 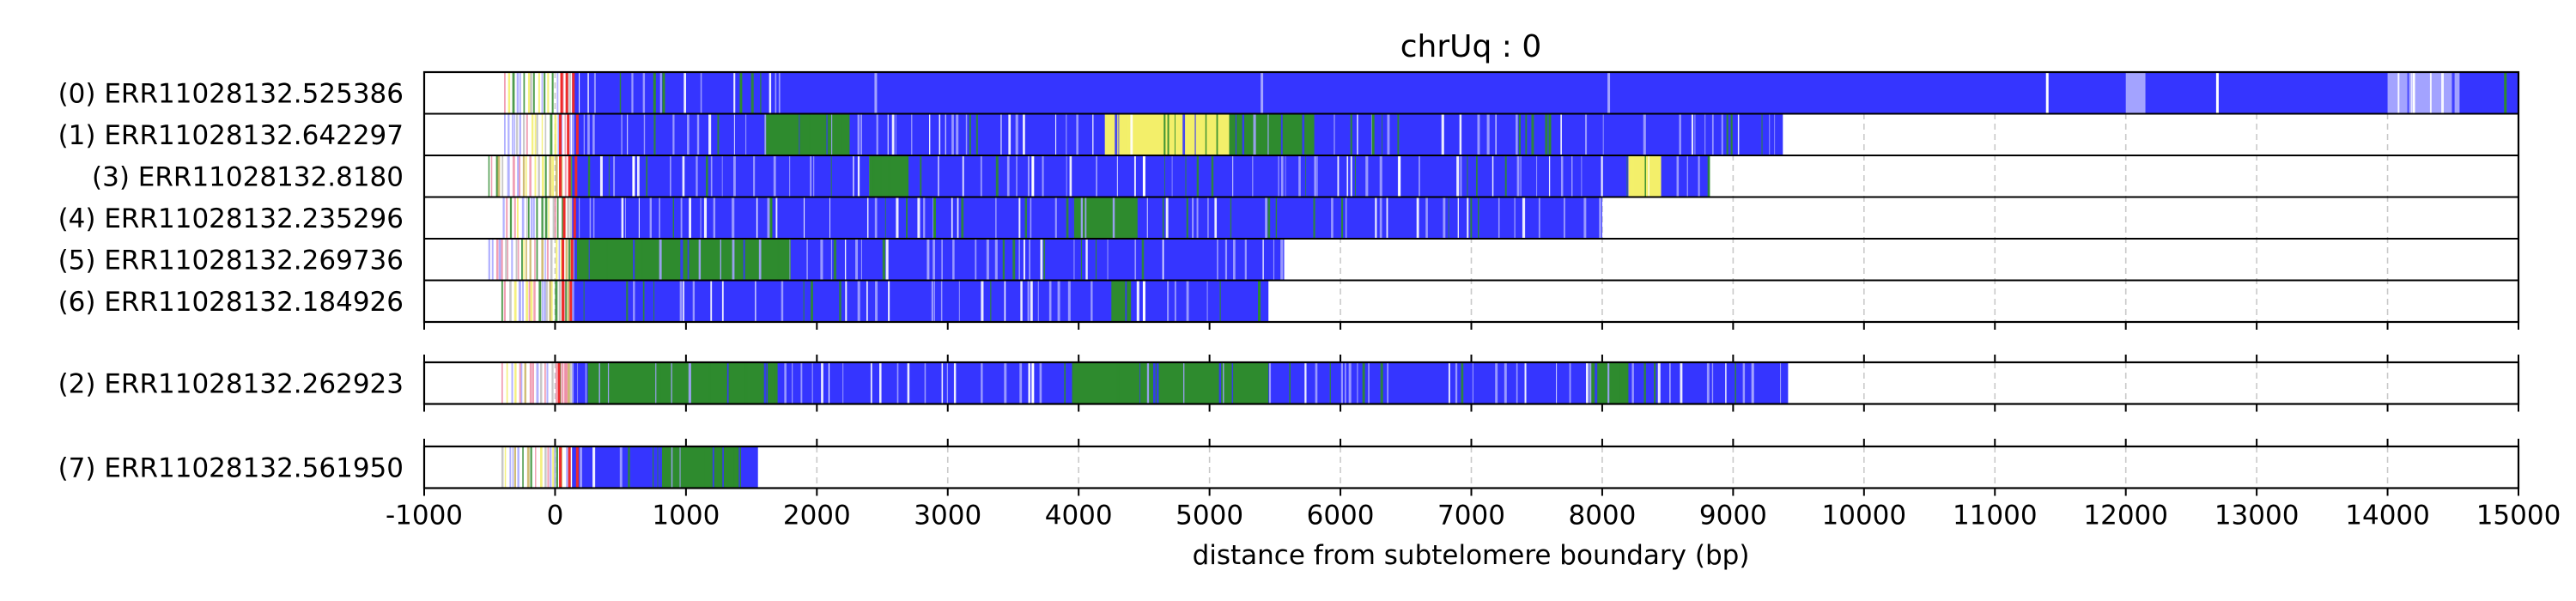 I want to click on x-tick-label: 14000, so click(x=2387, y=516).